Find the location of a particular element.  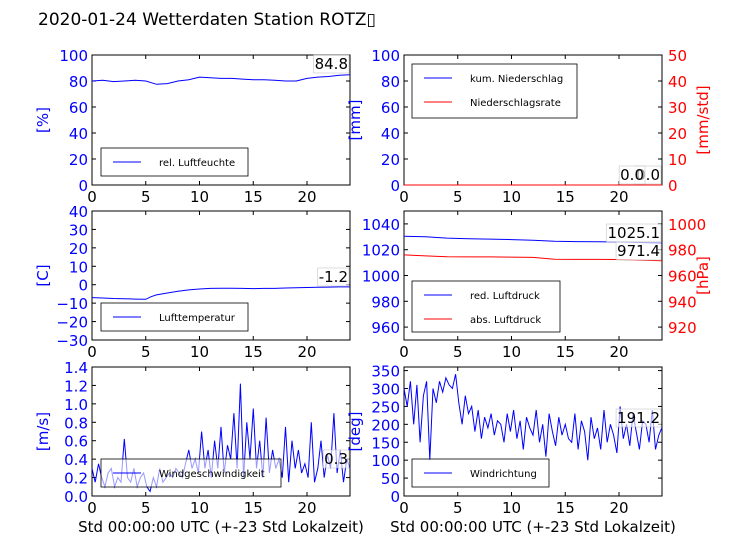

panel-4-legend-box is located at coordinates (486, 306).